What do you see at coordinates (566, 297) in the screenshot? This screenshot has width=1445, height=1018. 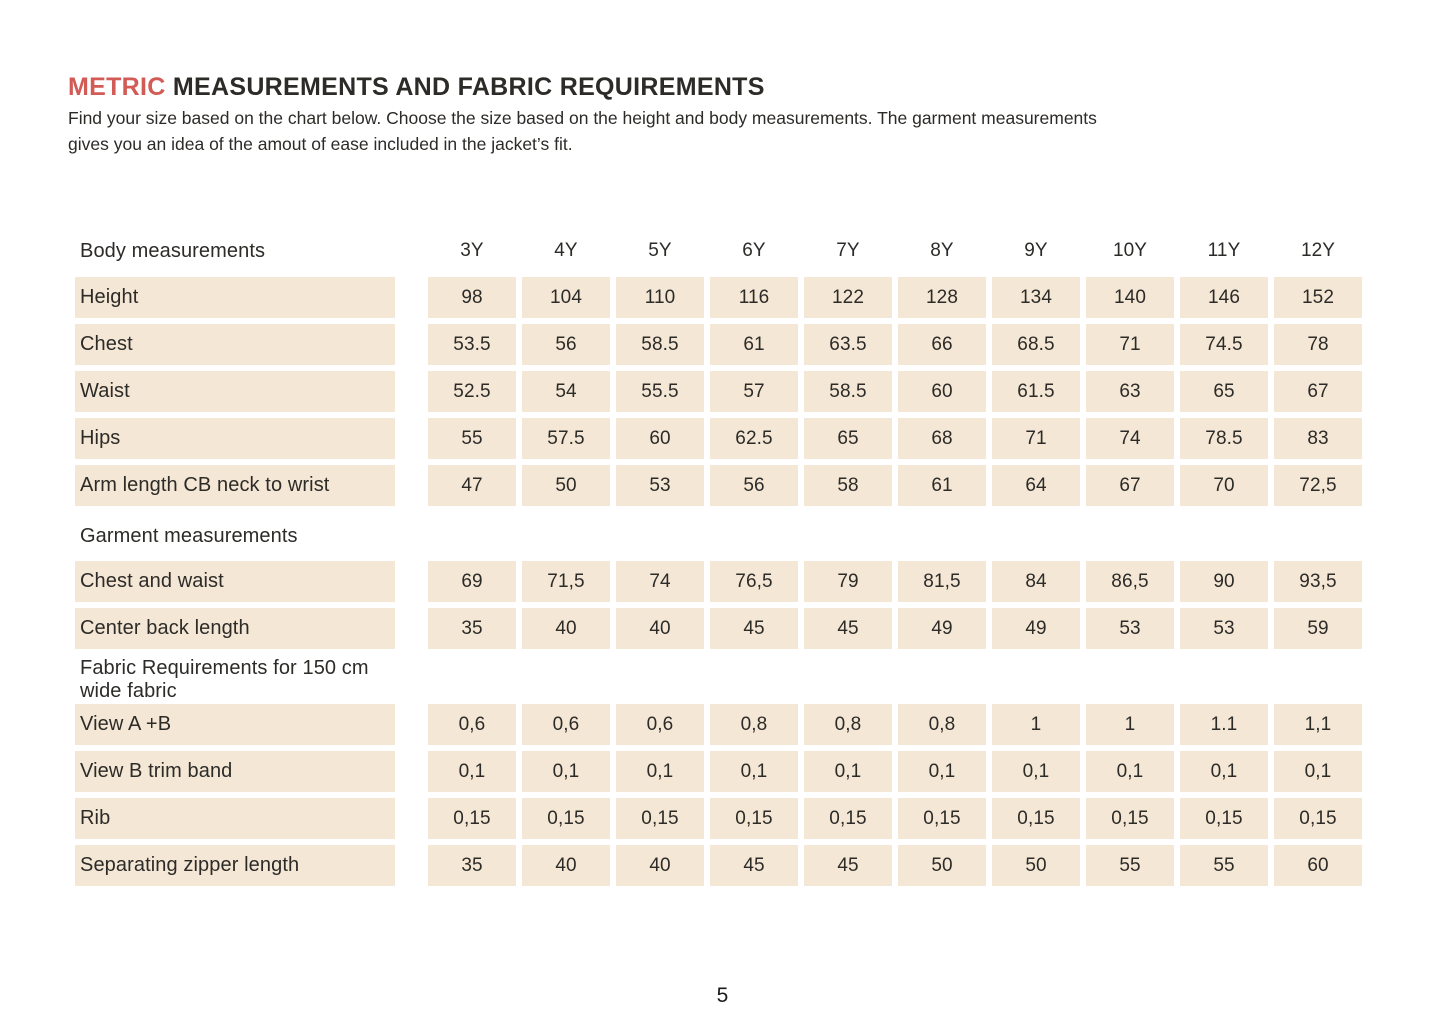 I see `value-cell: 104` at bounding box center [566, 297].